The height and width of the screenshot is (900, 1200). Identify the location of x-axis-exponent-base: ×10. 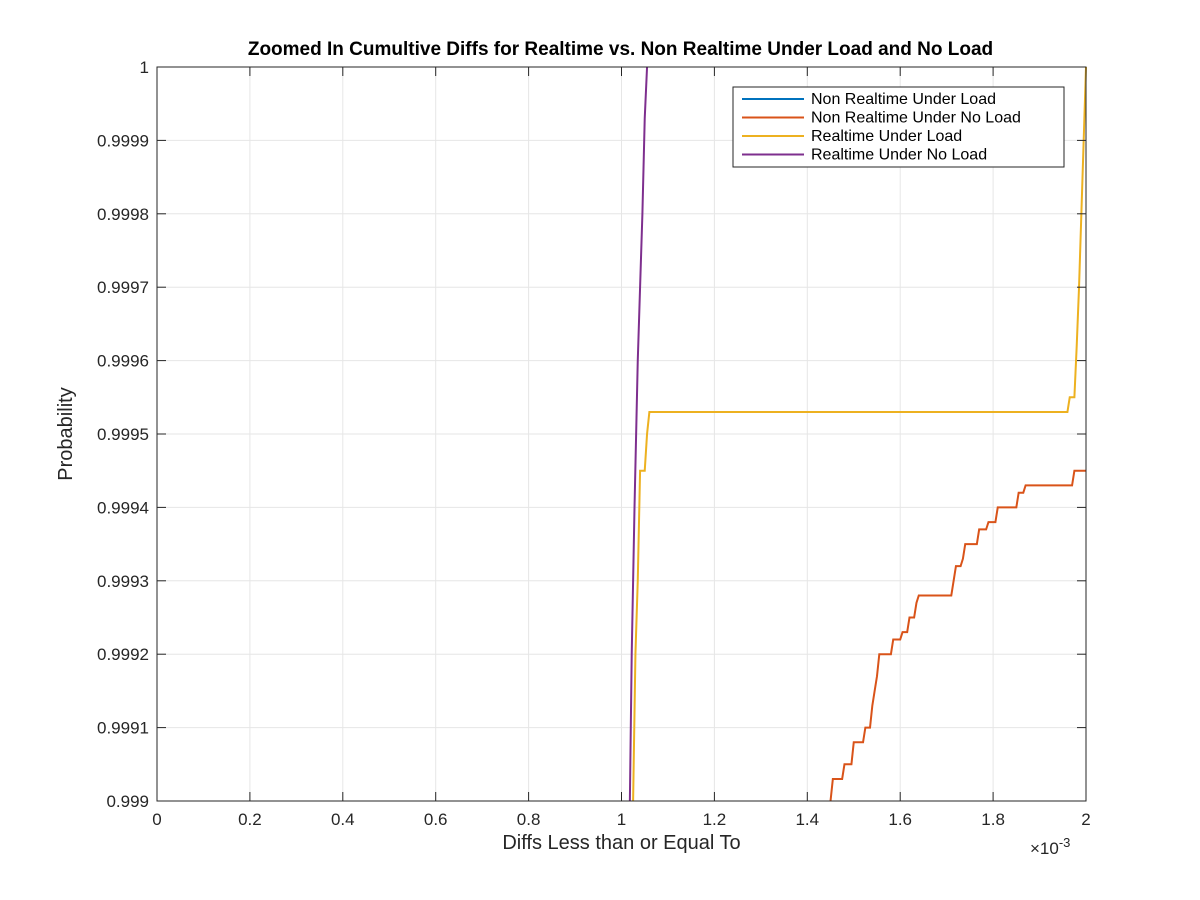
(1044, 848).